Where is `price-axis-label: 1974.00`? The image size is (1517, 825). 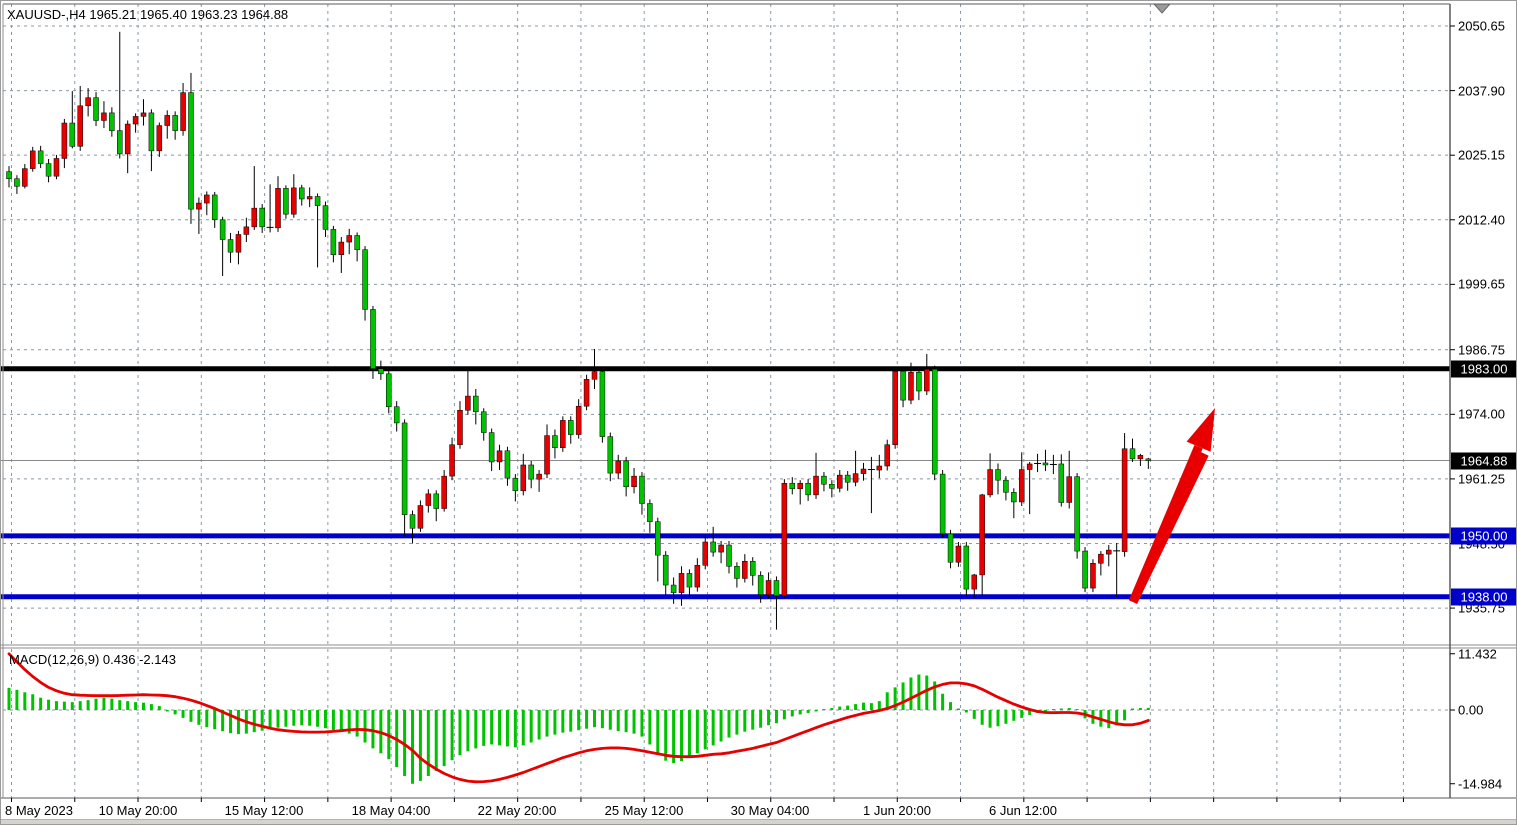 price-axis-label: 1974.00 is located at coordinates (1481, 414).